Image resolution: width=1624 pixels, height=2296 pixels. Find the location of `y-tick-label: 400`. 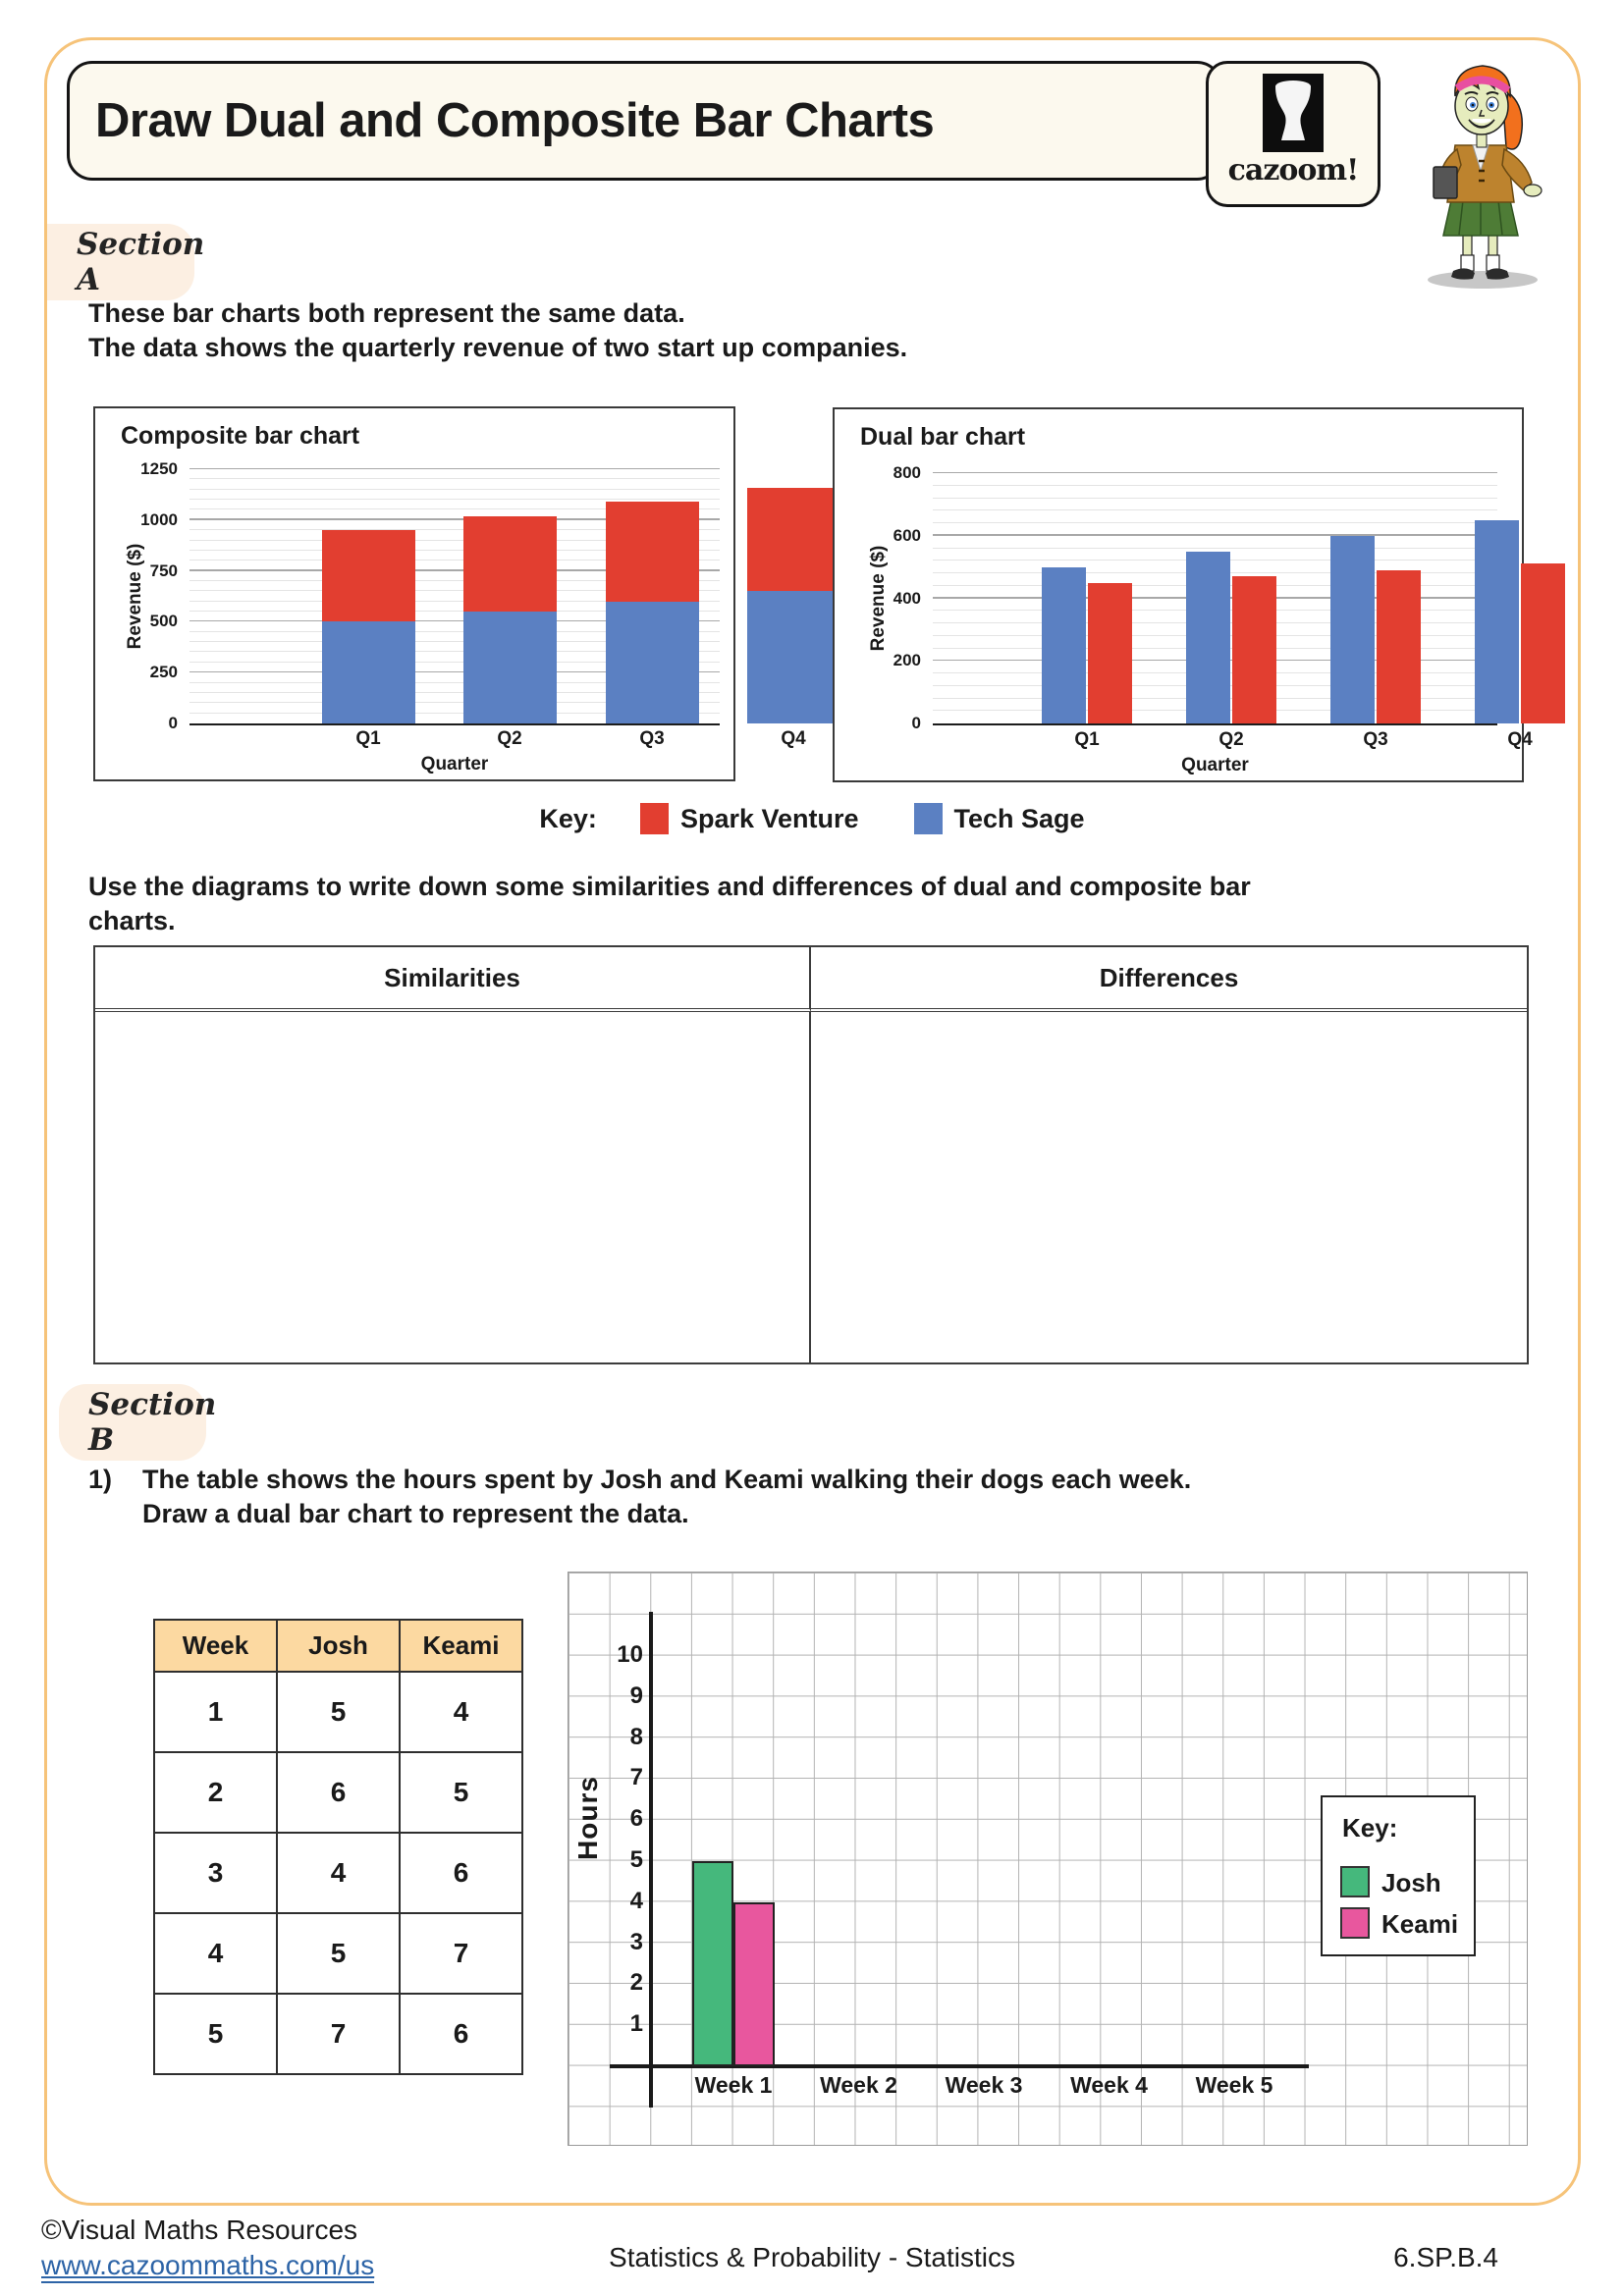

y-tick-label: 400 is located at coordinates (907, 598).